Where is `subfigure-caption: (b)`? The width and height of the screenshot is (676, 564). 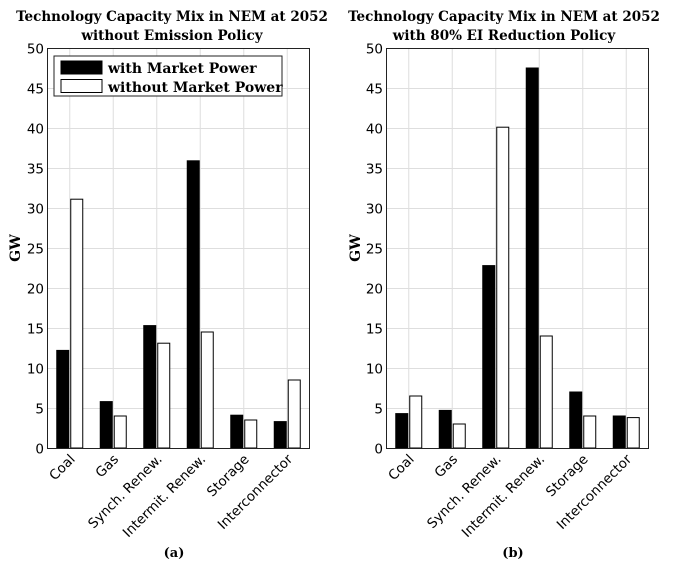
subfigure-caption: (b) is located at coordinates (512, 553).